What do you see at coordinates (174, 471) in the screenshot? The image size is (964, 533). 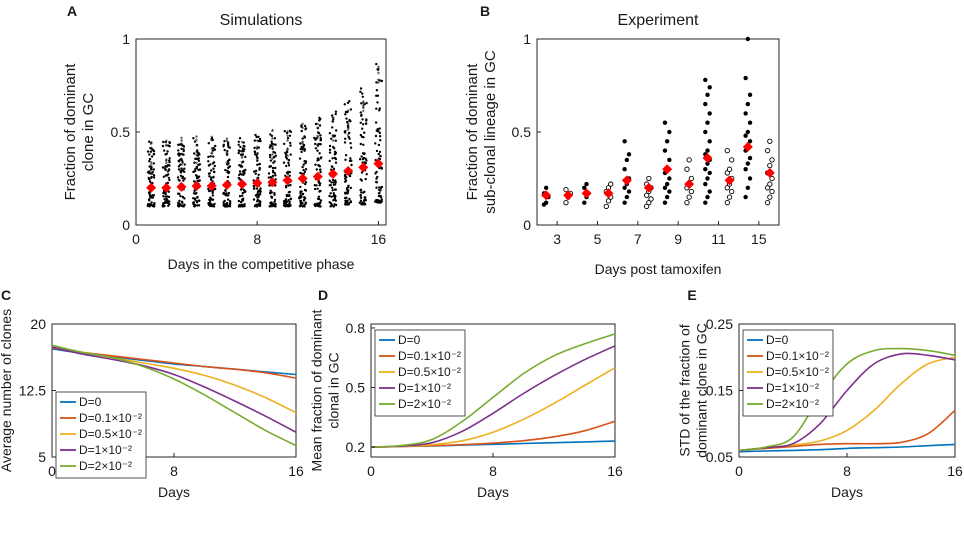 I see `panel-c-xtick-label: 8` at bounding box center [174, 471].